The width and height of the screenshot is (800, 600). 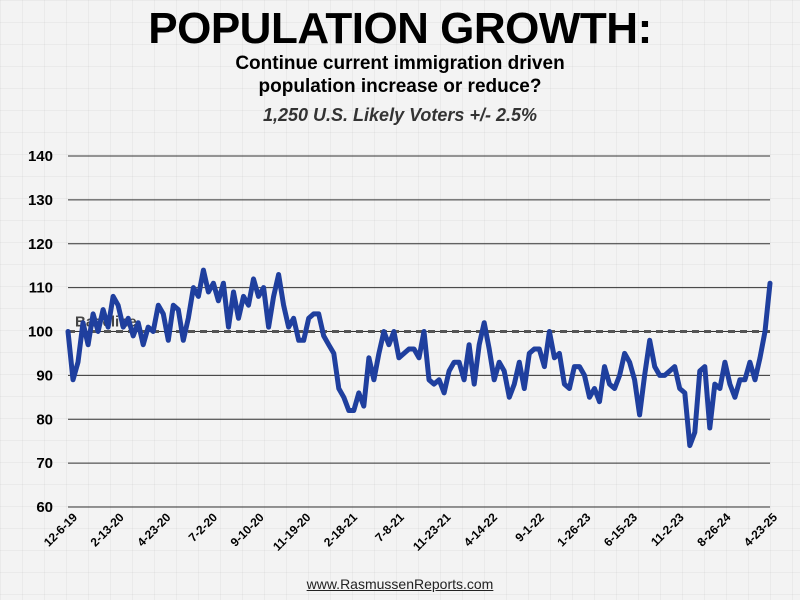 What do you see at coordinates (340, 529) in the screenshot?
I see `x-tick-label: 2-18-21` at bounding box center [340, 529].